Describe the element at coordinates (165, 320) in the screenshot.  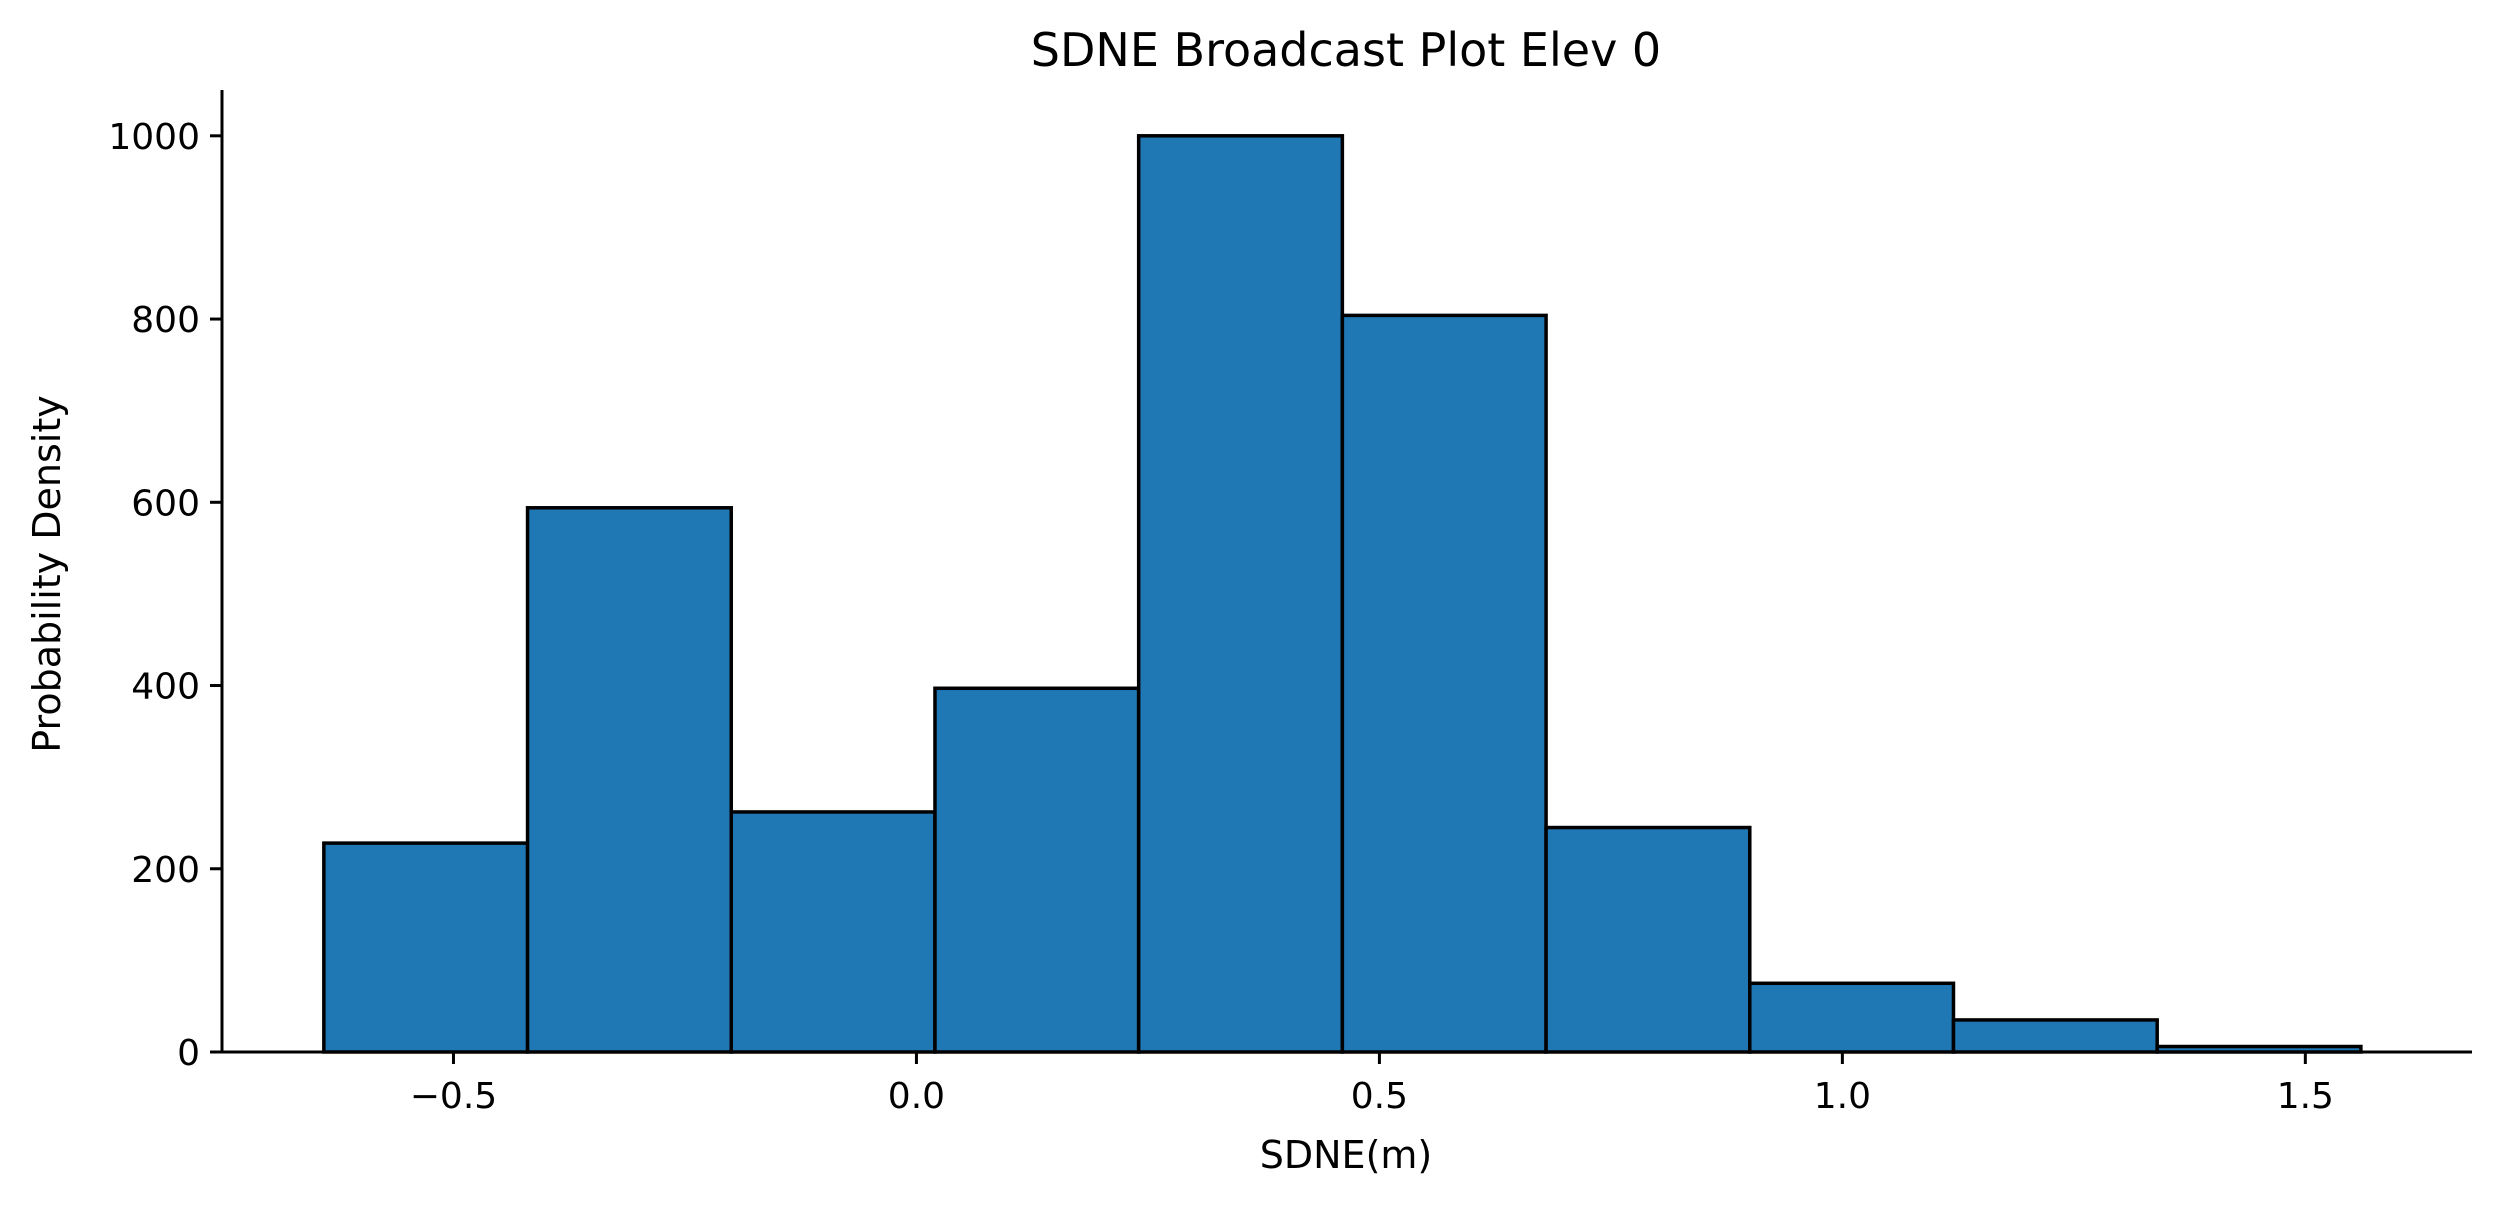
I see `y-tick-label: 800` at that location.